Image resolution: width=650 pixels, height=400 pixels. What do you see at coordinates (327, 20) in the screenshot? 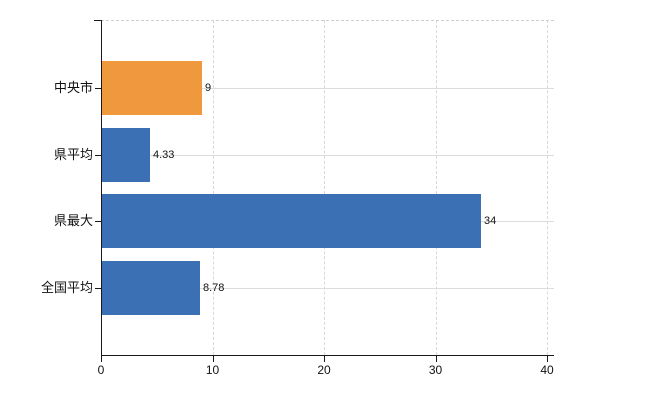
I see `plot-top-border` at bounding box center [327, 20].